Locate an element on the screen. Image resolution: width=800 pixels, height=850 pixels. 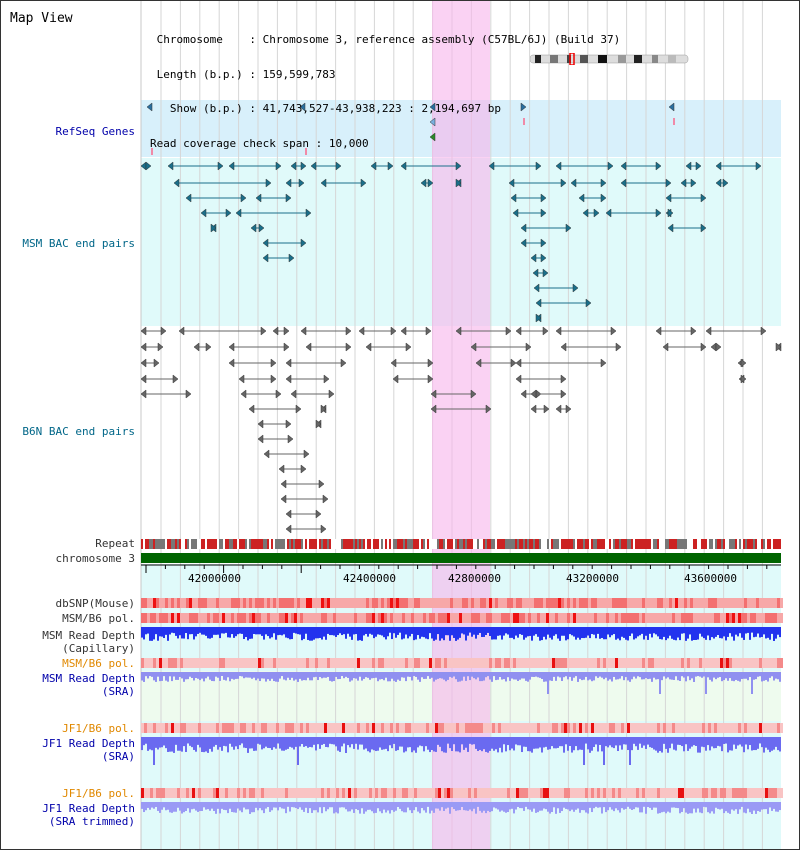
jf1-read-depth-trimmed-label: JF1 Read Depth (SRA trimmed) is located at coordinates (68, 815).